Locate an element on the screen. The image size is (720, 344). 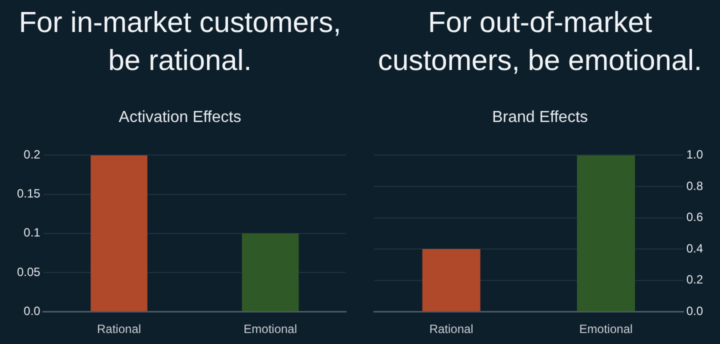
chart-subtitle: Brand Effects is located at coordinates (540, 117).